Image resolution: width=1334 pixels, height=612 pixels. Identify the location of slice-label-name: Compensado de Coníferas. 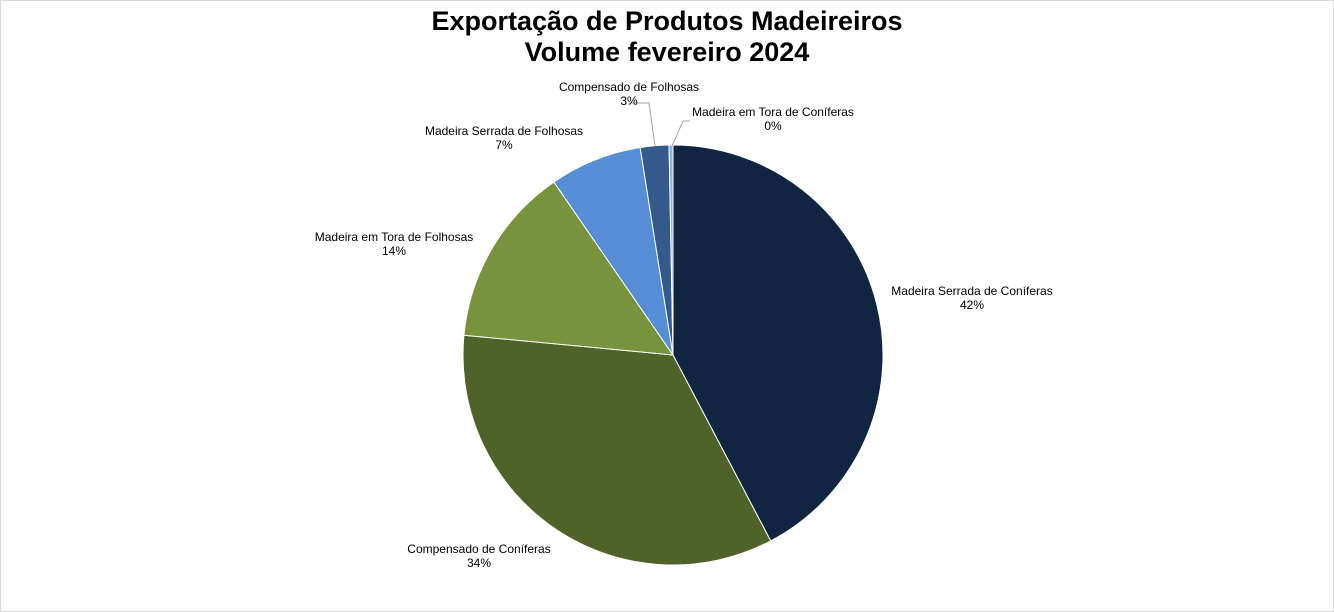
(478, 549).